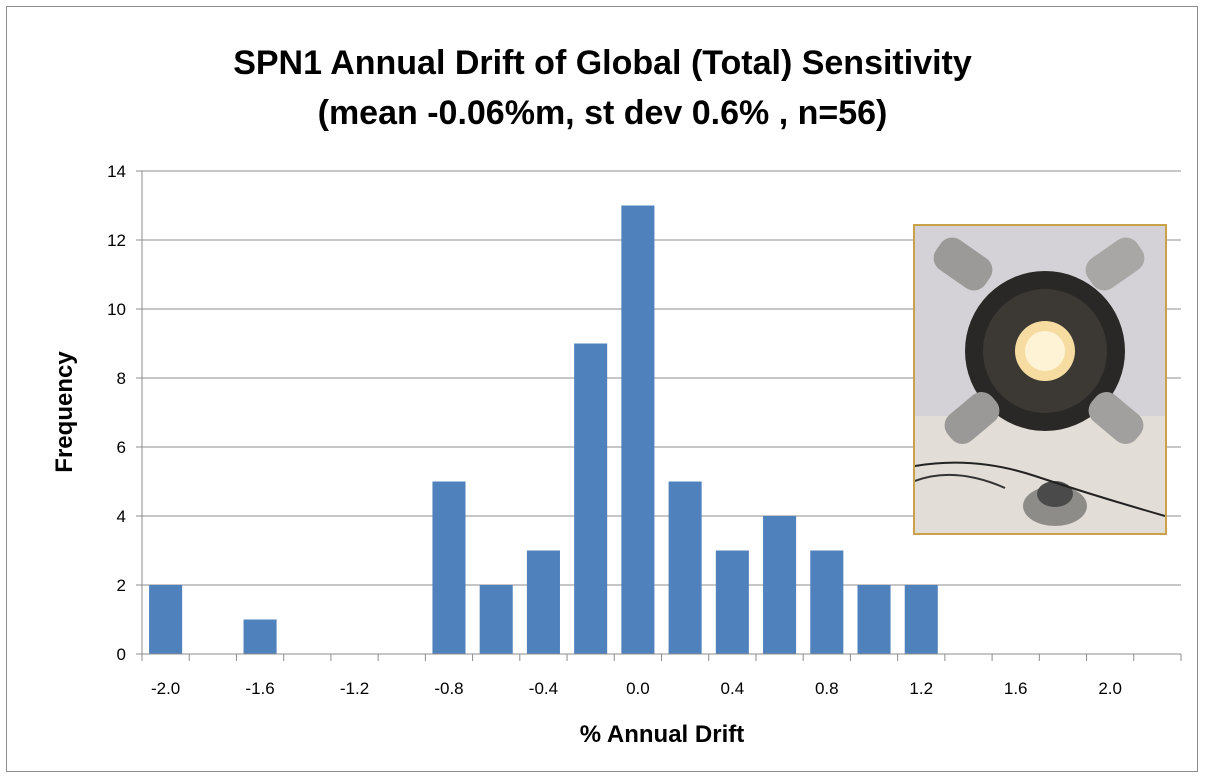 Image resolution: width=1205 pixels, height=778 pixels. I want to click on instrument-photo-illustration, so click(1040, 379).